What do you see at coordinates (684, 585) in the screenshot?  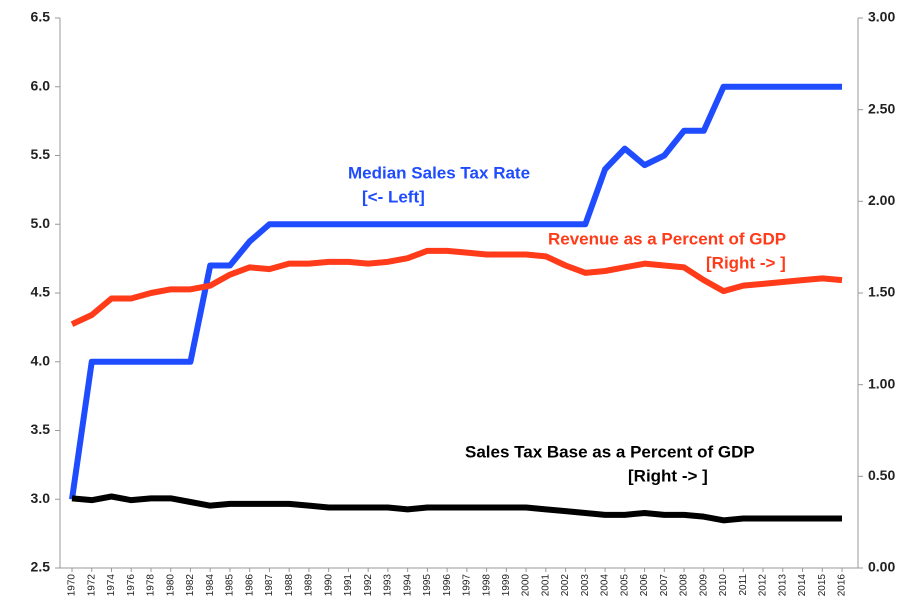 I see `x-tick-label: 2008` at bounding box center [684, 585].